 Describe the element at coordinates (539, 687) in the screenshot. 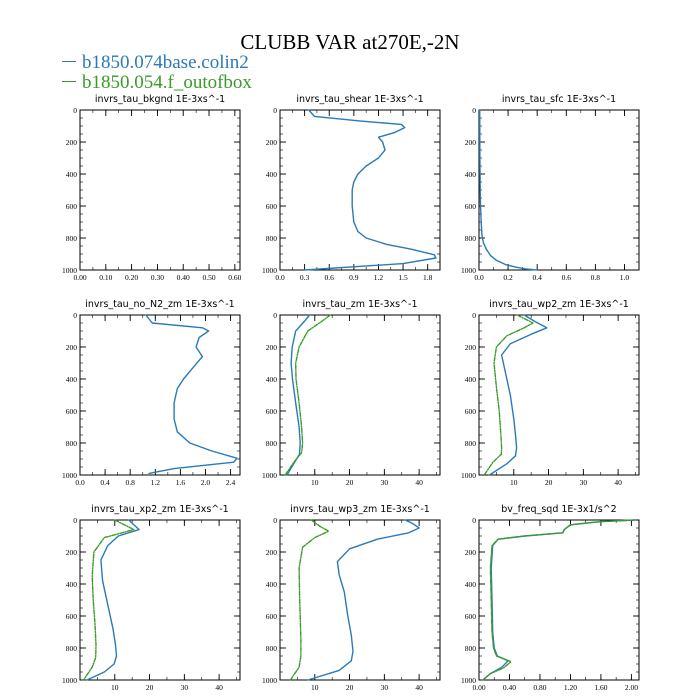

I see `x-tick-label: 0.80` at that location.